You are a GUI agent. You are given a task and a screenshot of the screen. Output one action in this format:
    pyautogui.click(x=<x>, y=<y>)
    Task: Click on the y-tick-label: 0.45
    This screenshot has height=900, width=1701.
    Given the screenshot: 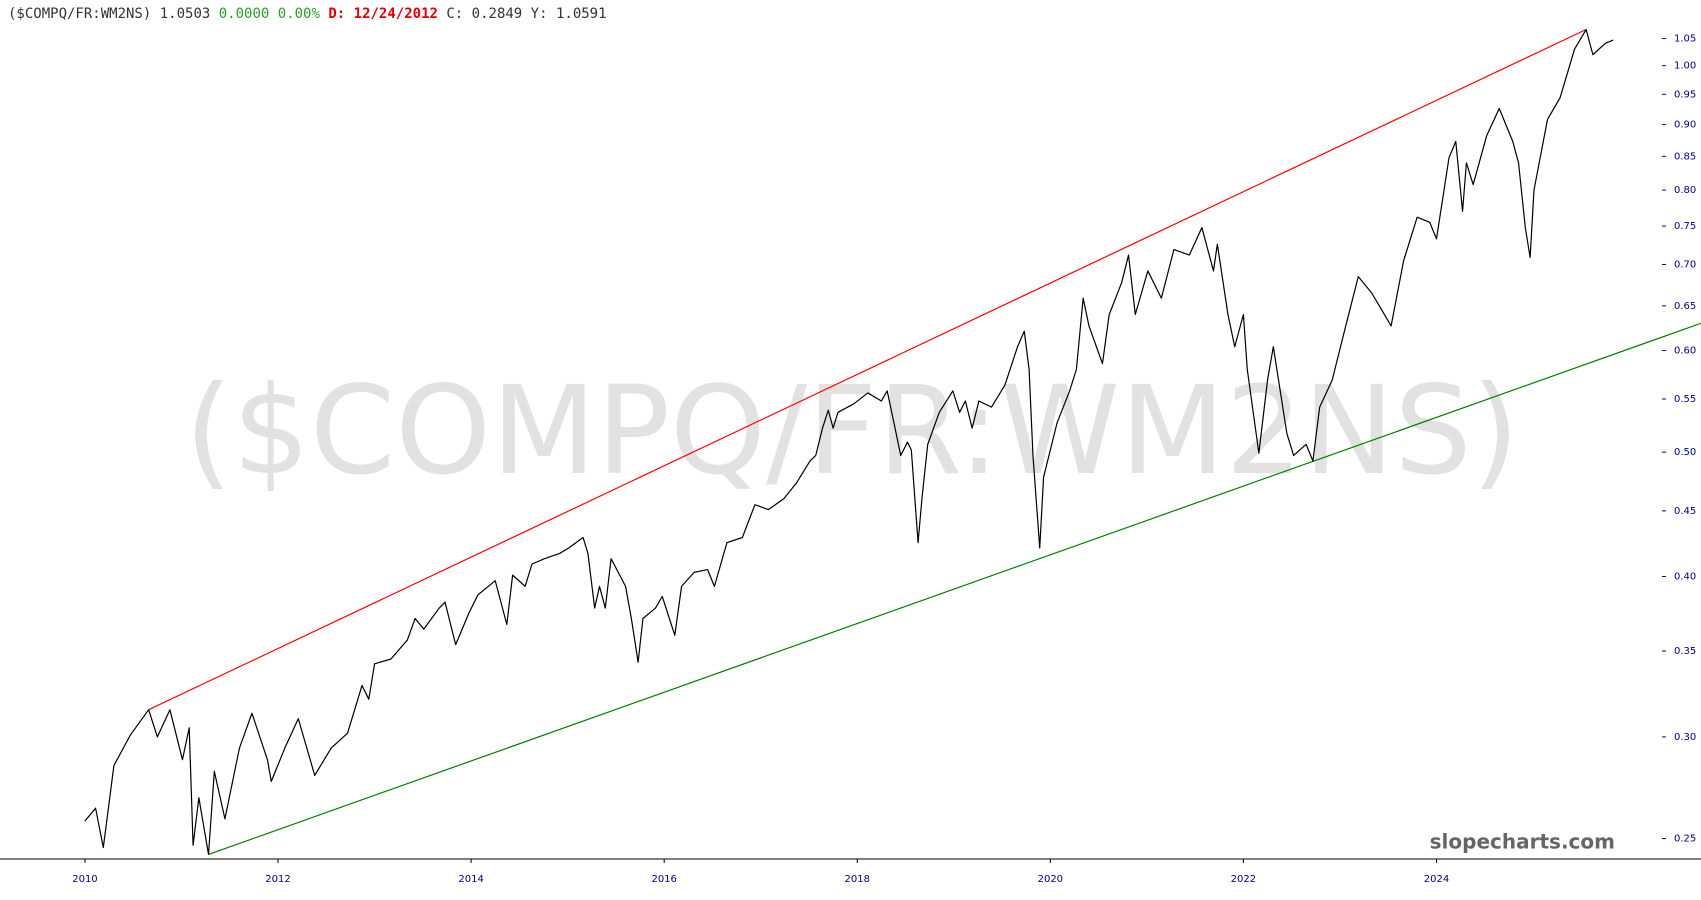 What is the action you would take?
    pyautogui.click(x=1685, y=511)
    